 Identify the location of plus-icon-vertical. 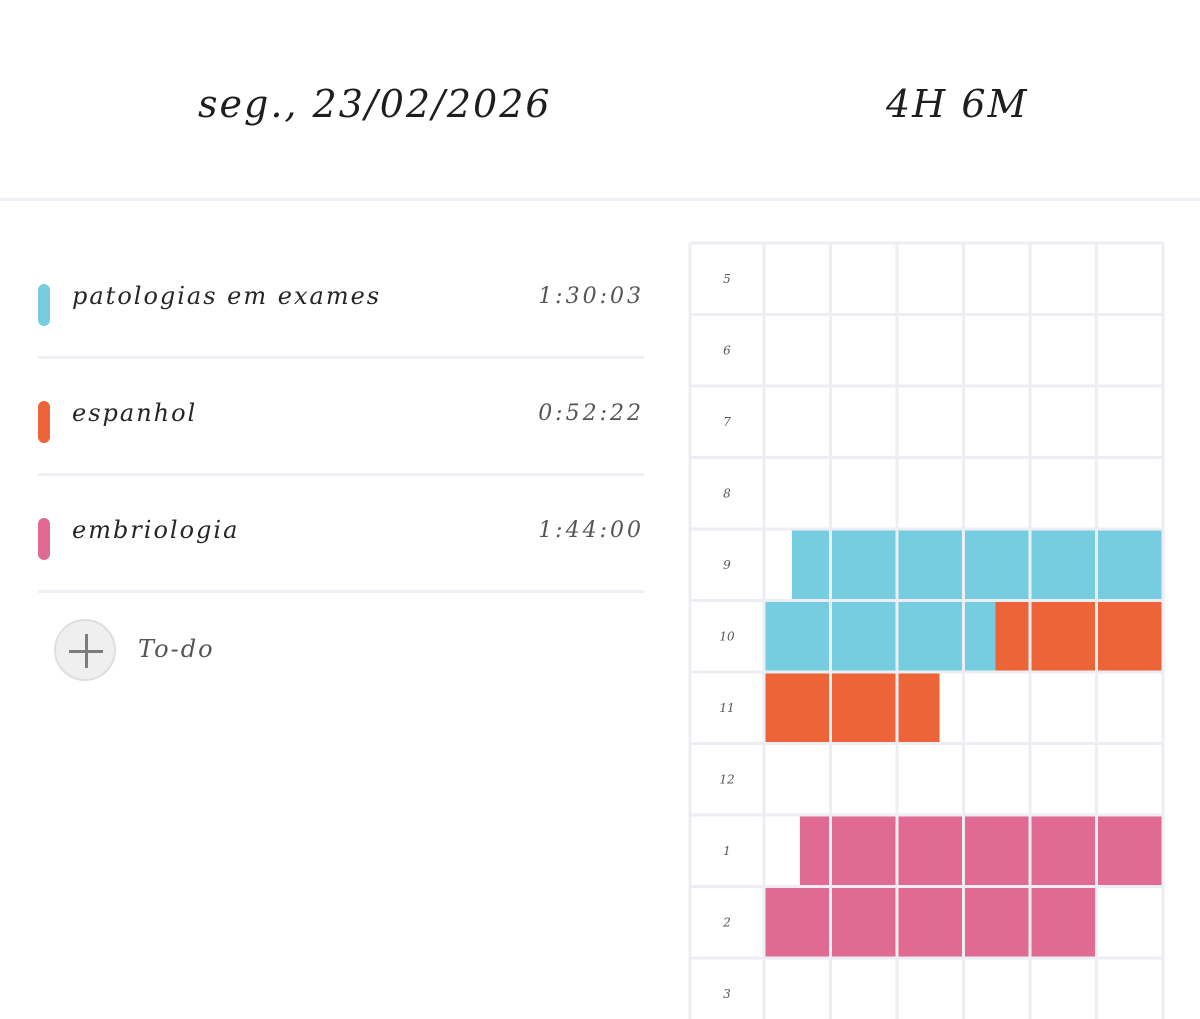
(86, 651).